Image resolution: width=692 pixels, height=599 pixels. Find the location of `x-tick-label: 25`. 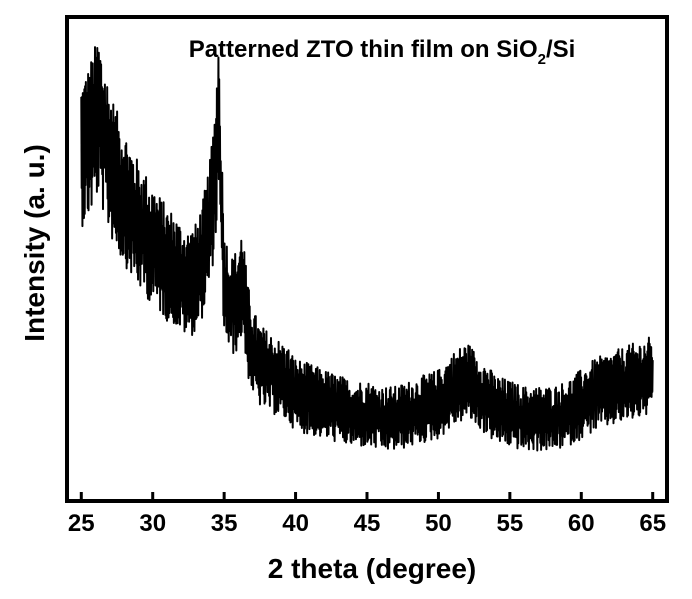

x-tick-label: 25 is located at coordinates (81, 523).